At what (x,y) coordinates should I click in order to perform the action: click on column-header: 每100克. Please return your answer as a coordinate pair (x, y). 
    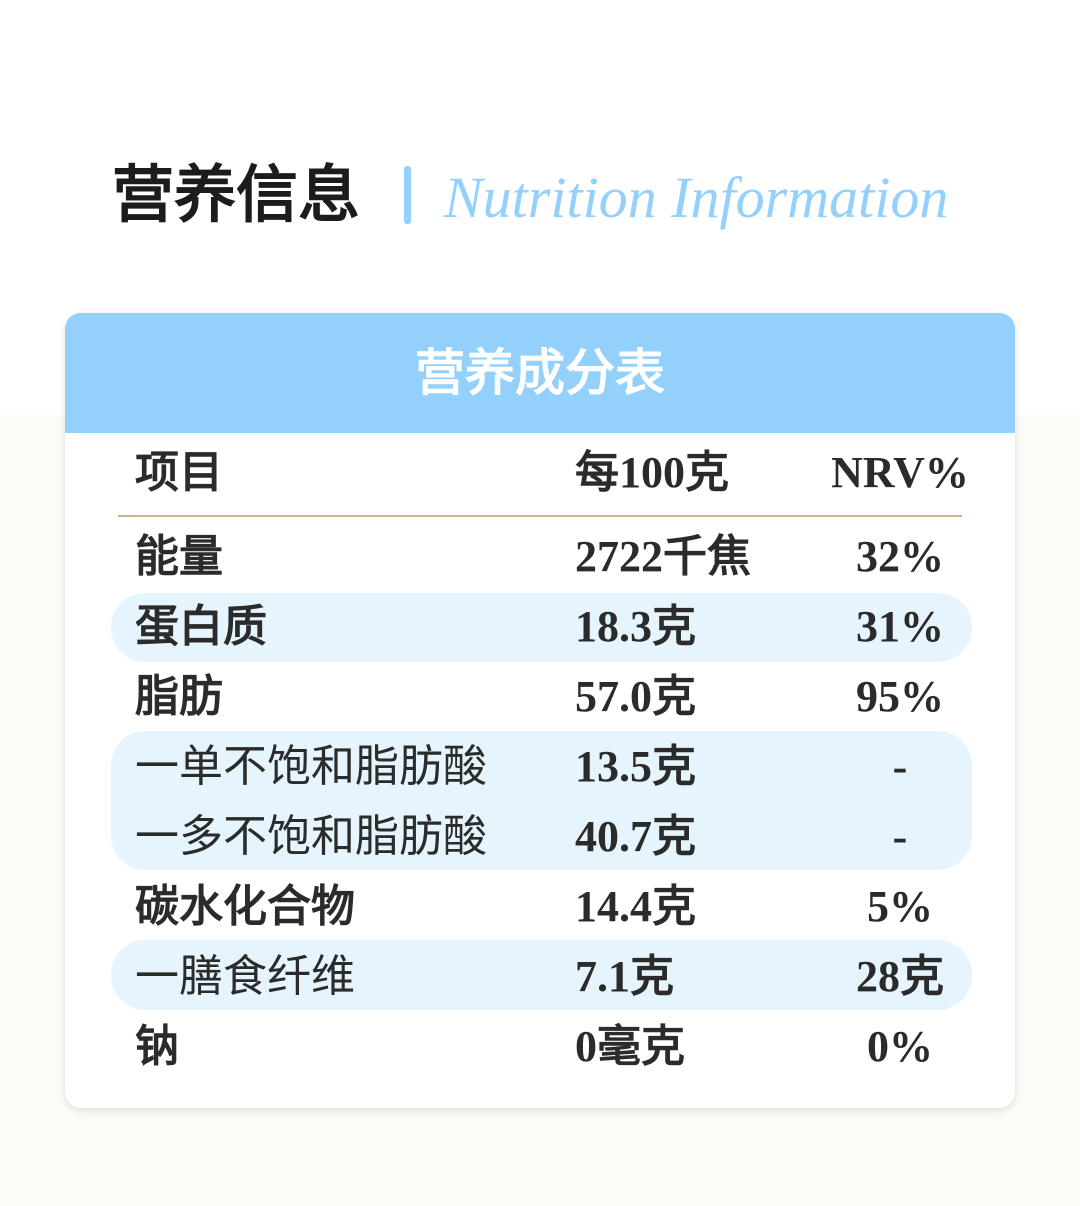
    Looking at the image, I should click on (652, 472).